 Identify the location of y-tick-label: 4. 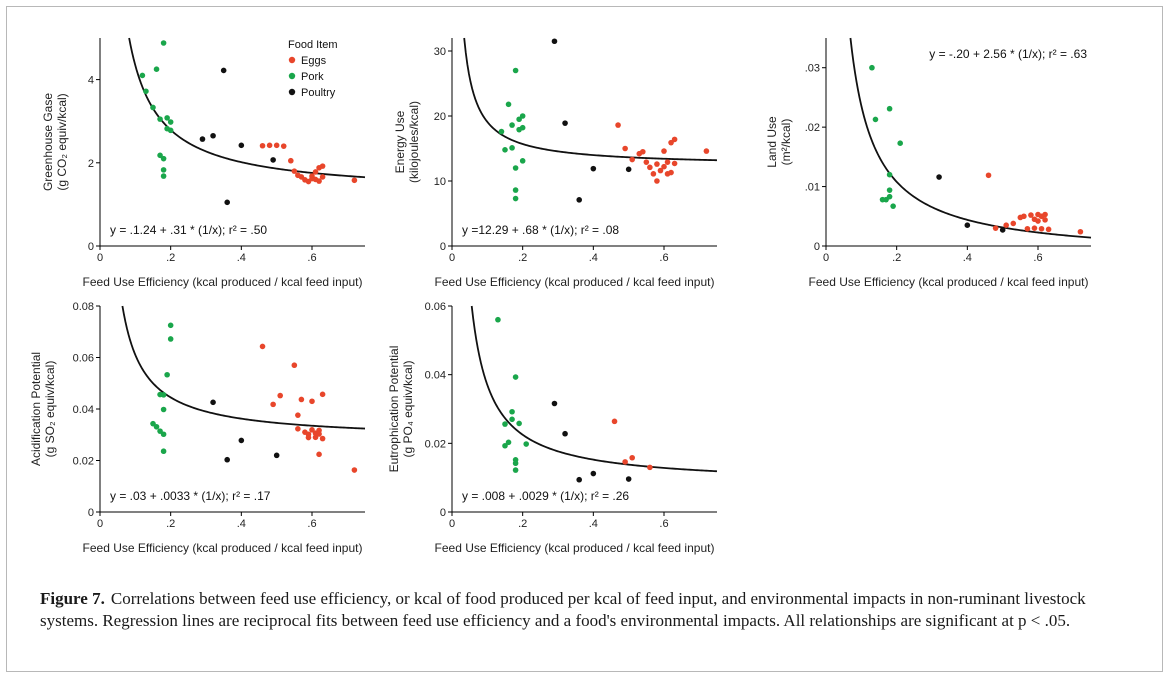
(91, 81).